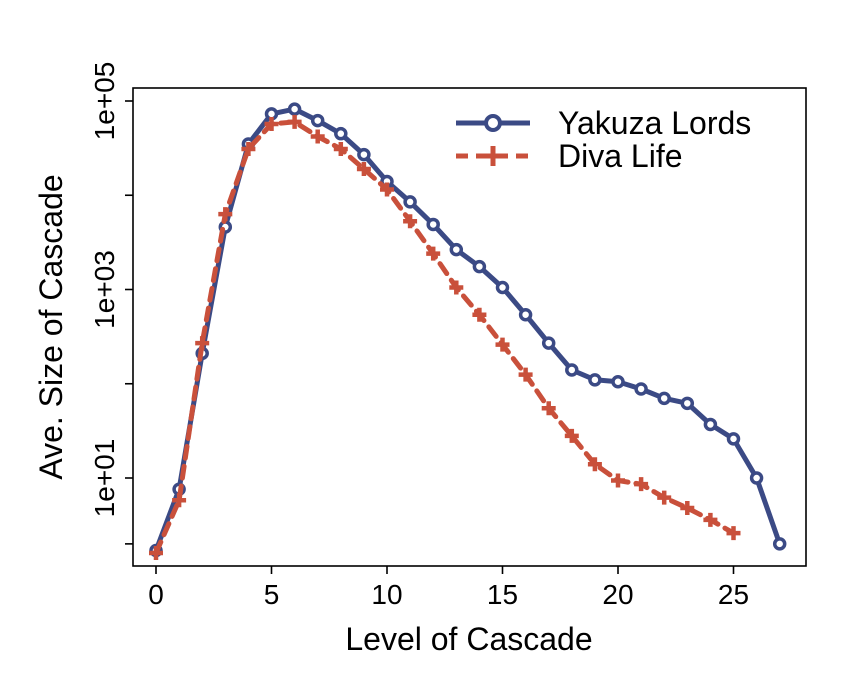  I want to click on legend-item-diva-life: Diva Life, so click(569, 156).